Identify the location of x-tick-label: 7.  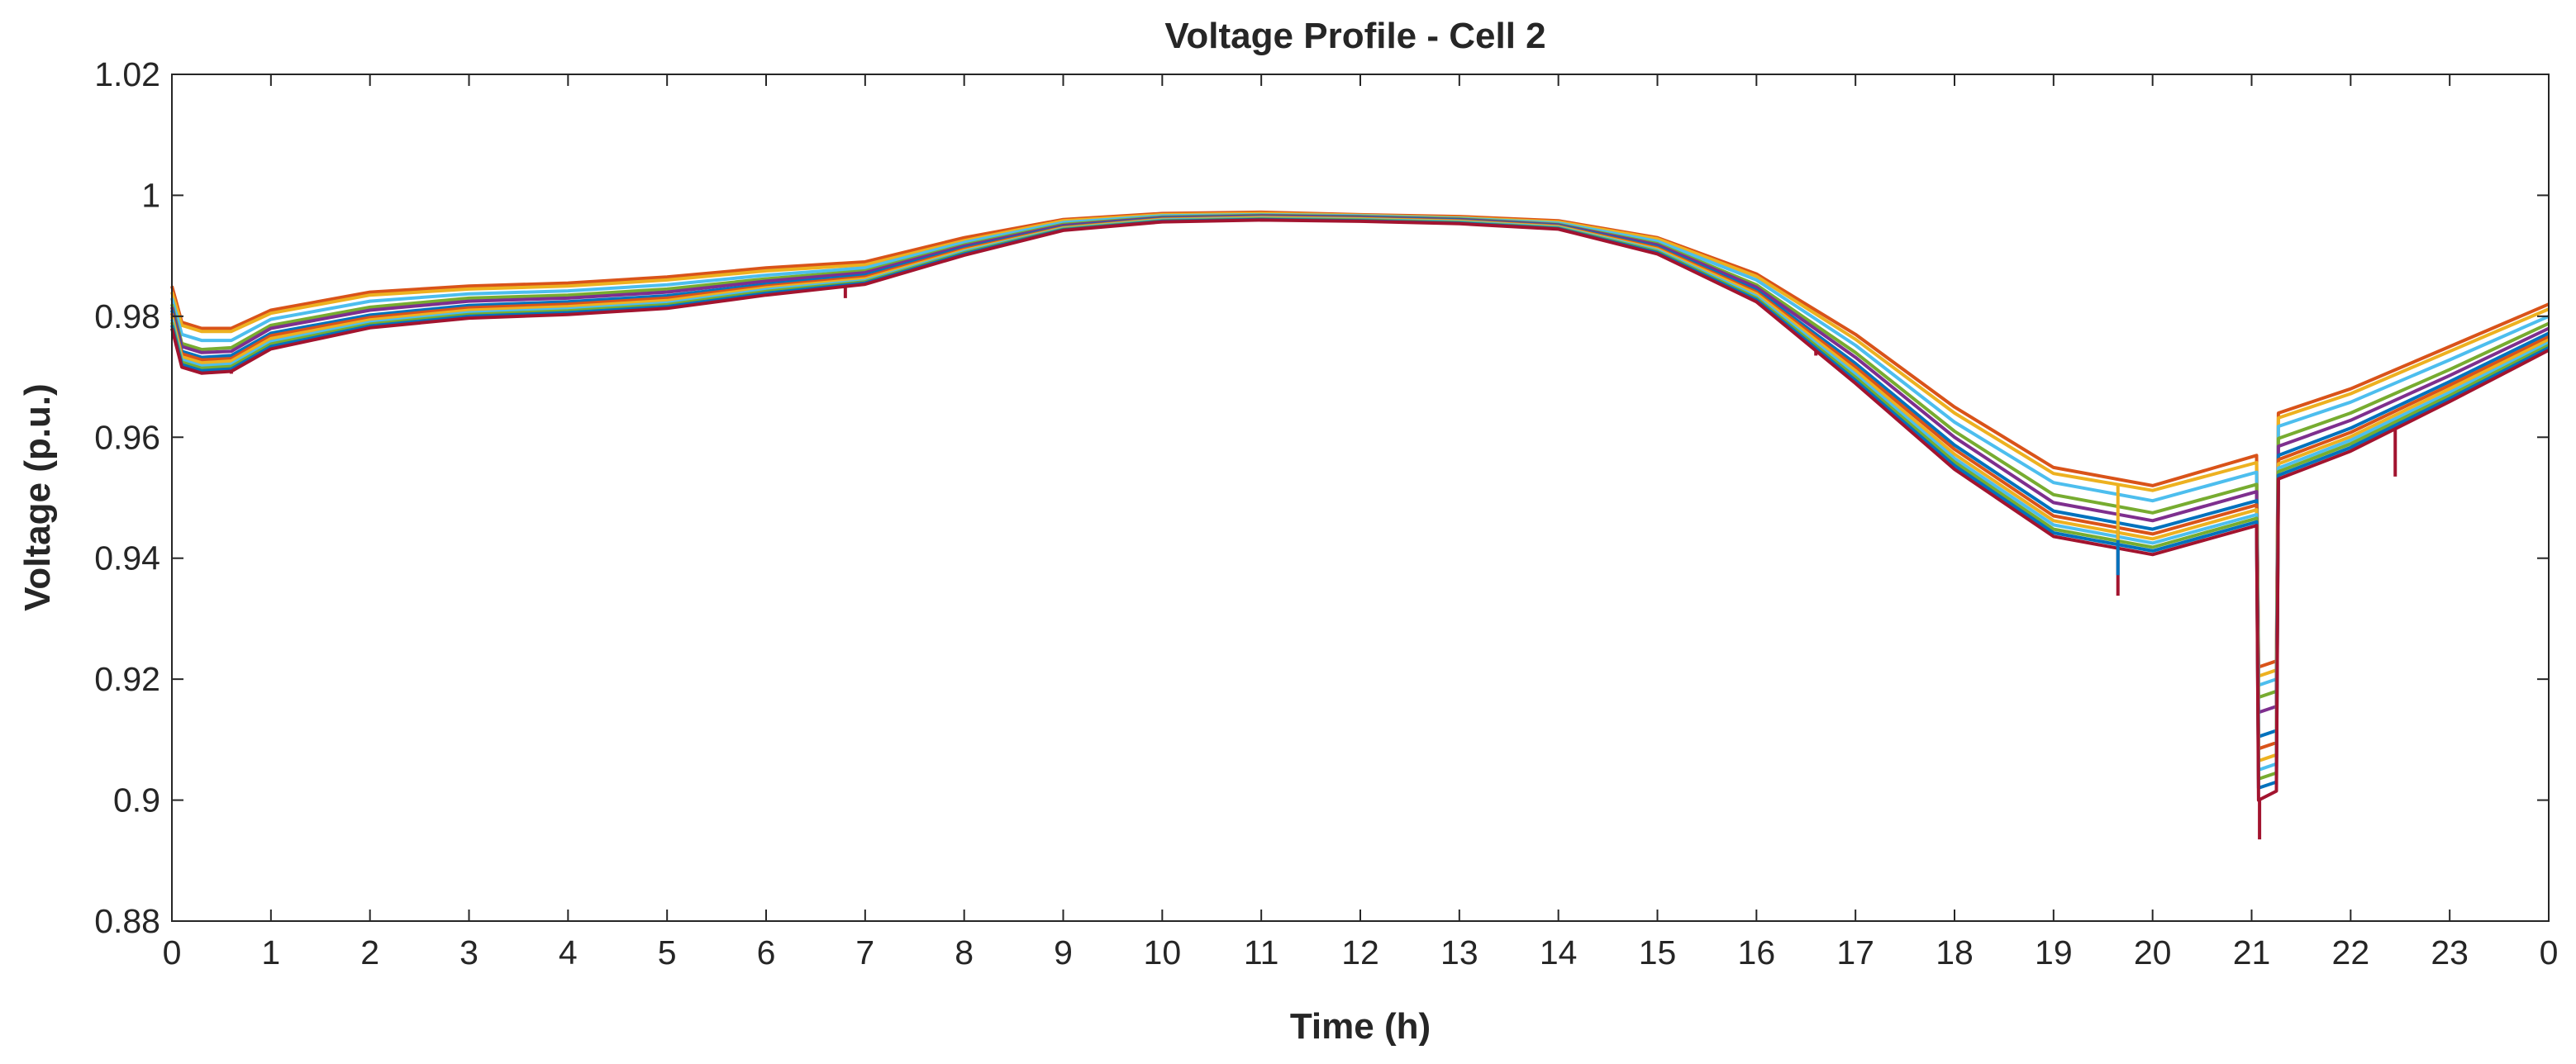
(865, 952).